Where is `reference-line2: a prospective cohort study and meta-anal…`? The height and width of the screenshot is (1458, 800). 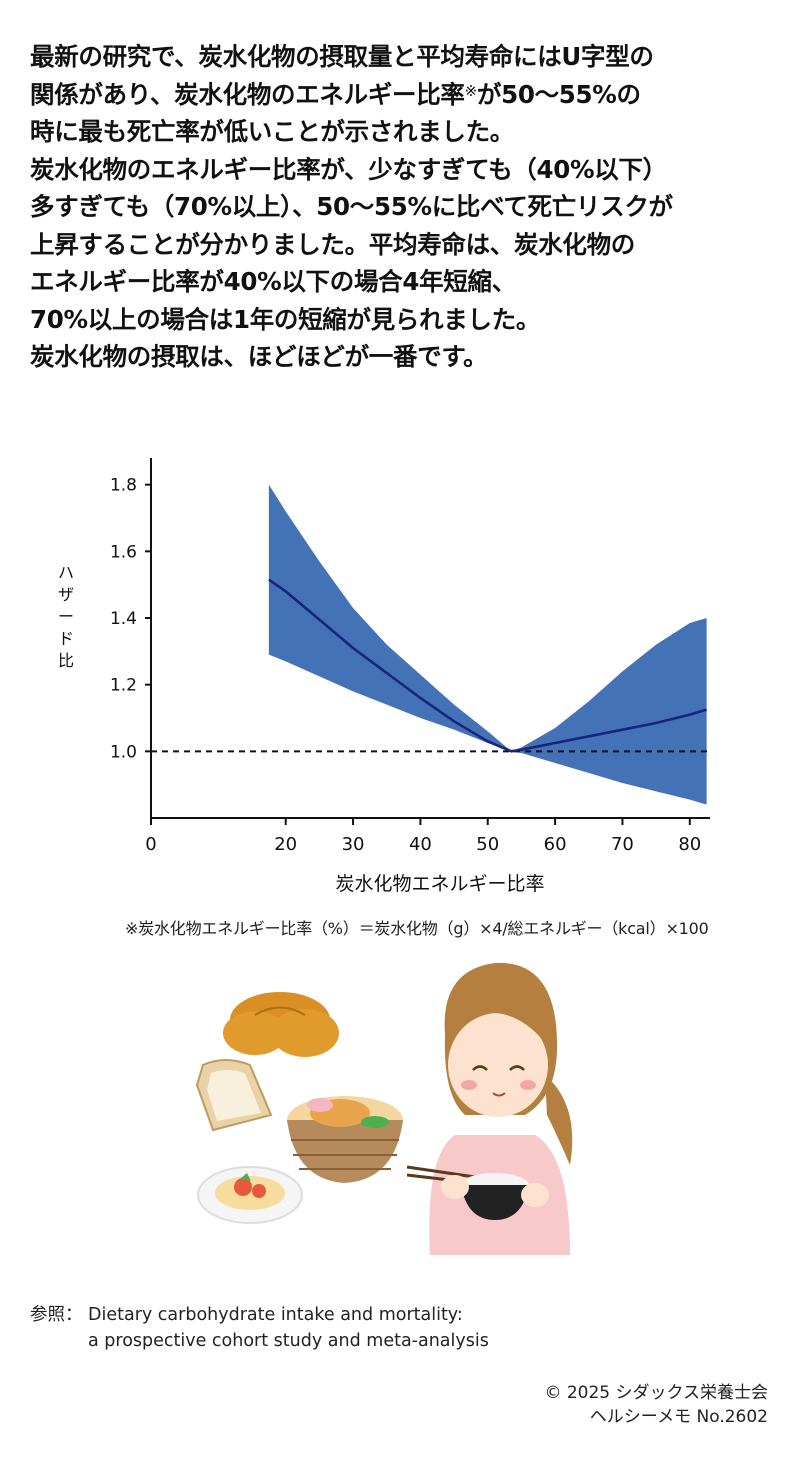 reference-line2: a prospective cohort study and meta-anal… is located at coordinates (288, 1341).